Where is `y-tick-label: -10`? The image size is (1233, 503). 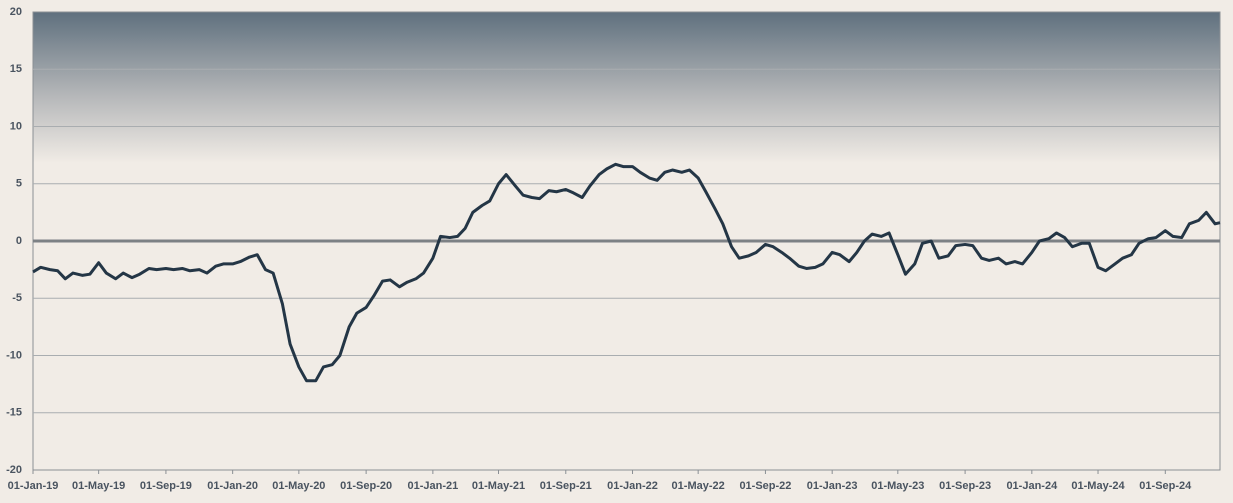 y-tick-label: -10 is located at coordinates (14, 355).